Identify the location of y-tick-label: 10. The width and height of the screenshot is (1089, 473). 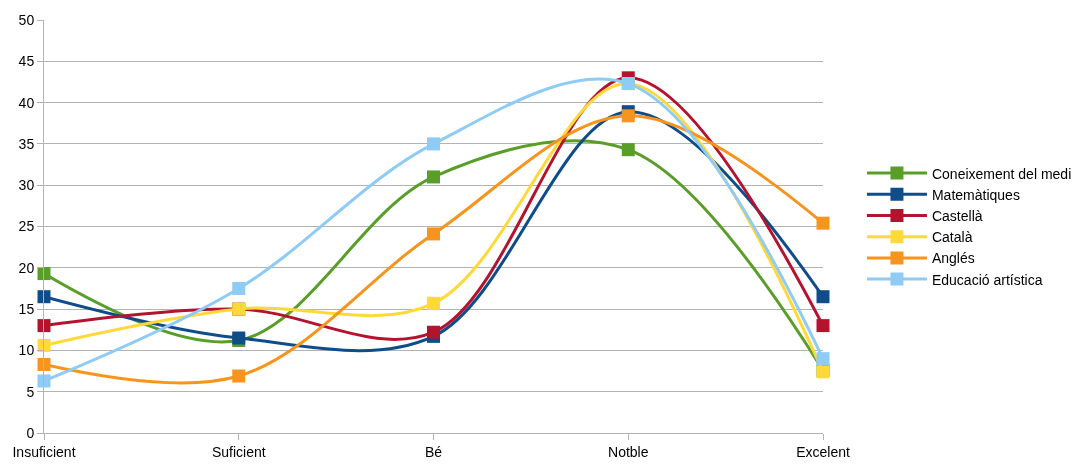
(26, 350).